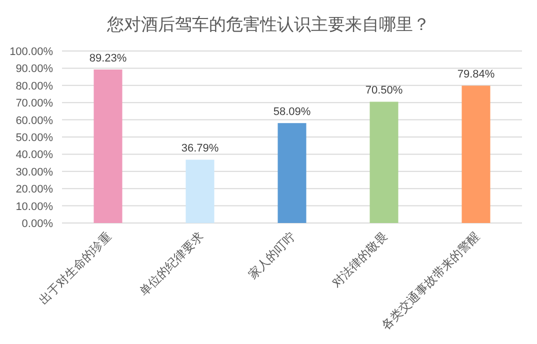  What do you see at coordinates (272, 255) in the screenshot?
I see `x-tick-label: 家人的叮咛` at bounding box center [272, 255].